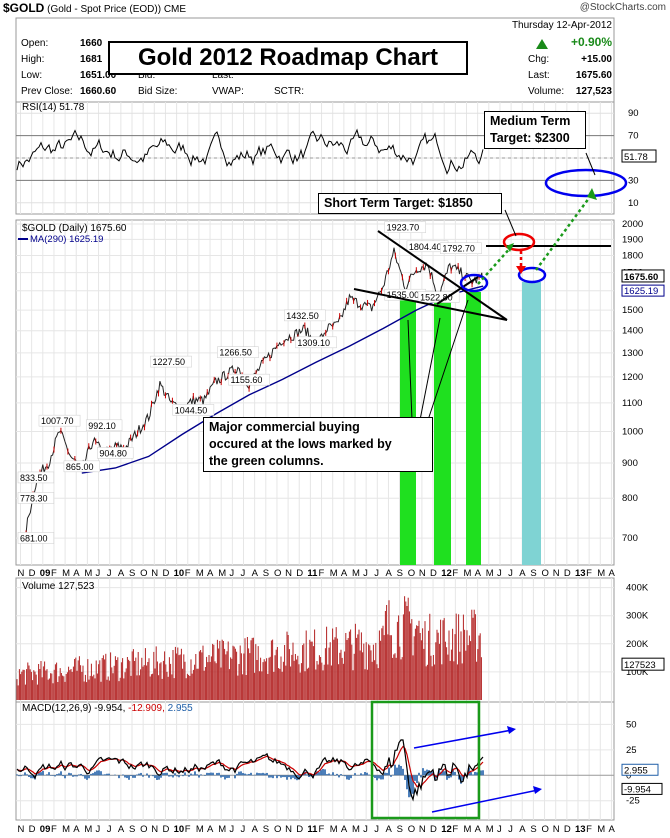  I want to click on trendline-upper, so click(442, 275).